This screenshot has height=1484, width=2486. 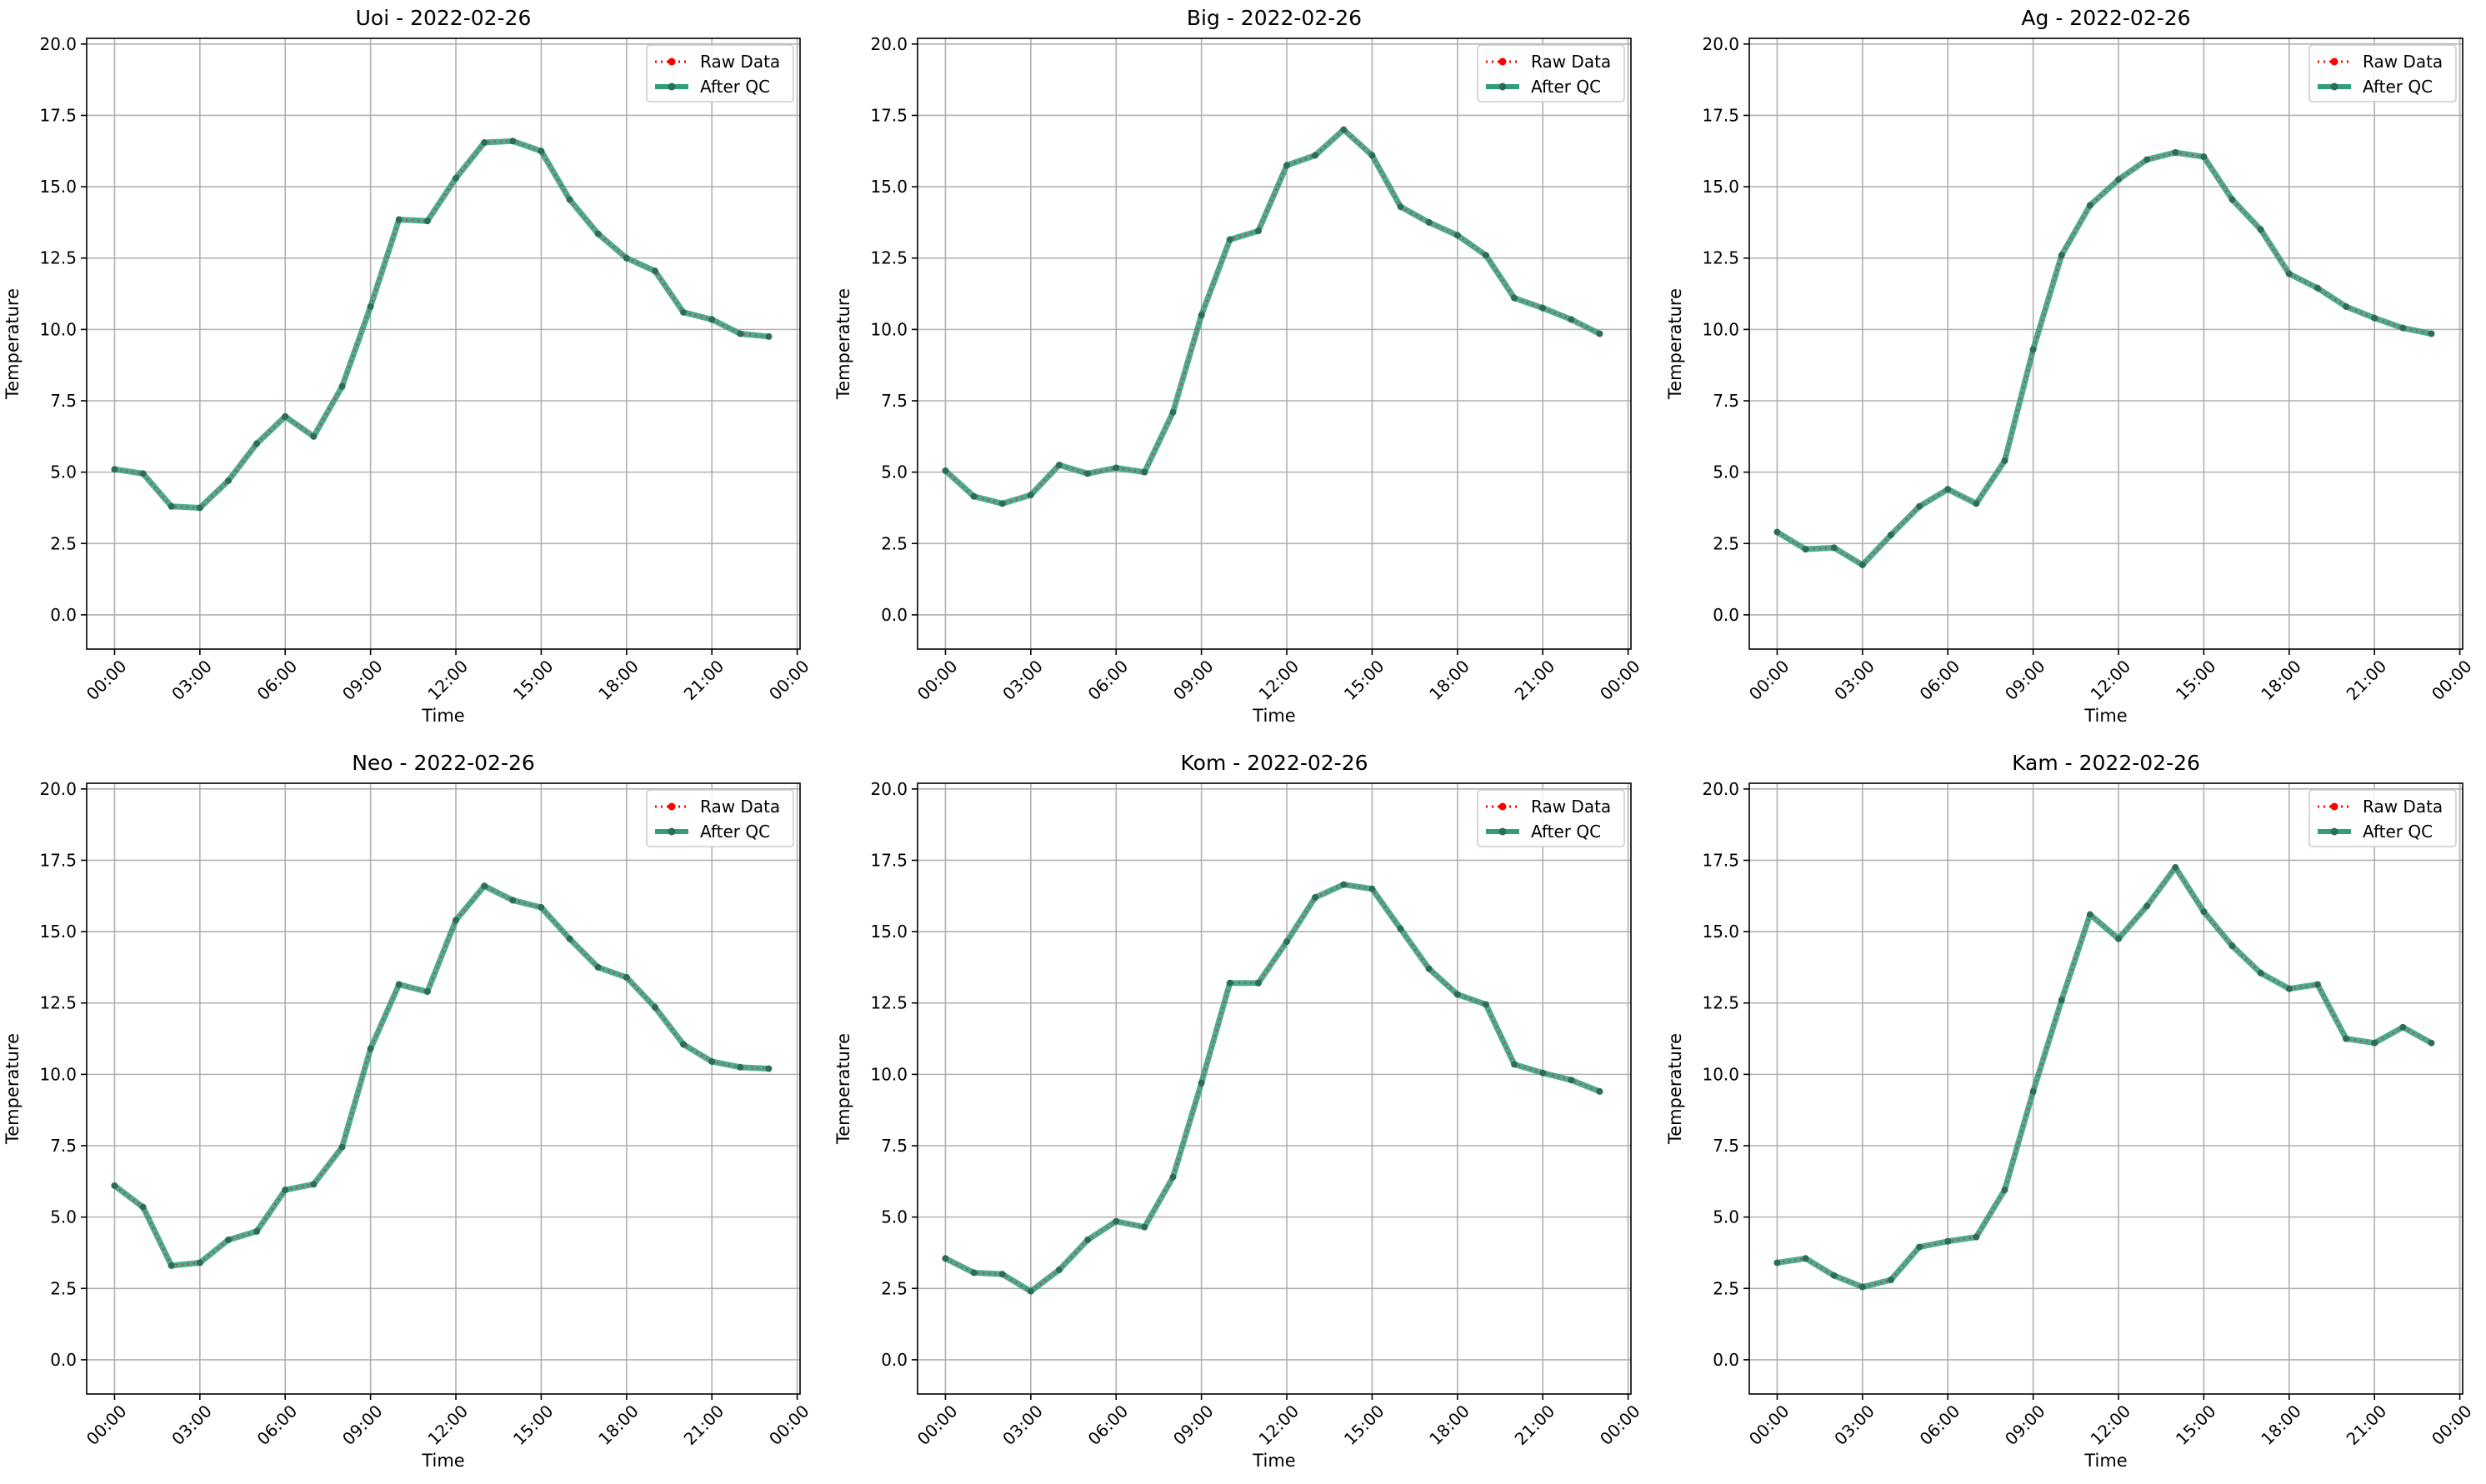 I want to click on x-tick-label: 15:00, so click(x=533, y=680).